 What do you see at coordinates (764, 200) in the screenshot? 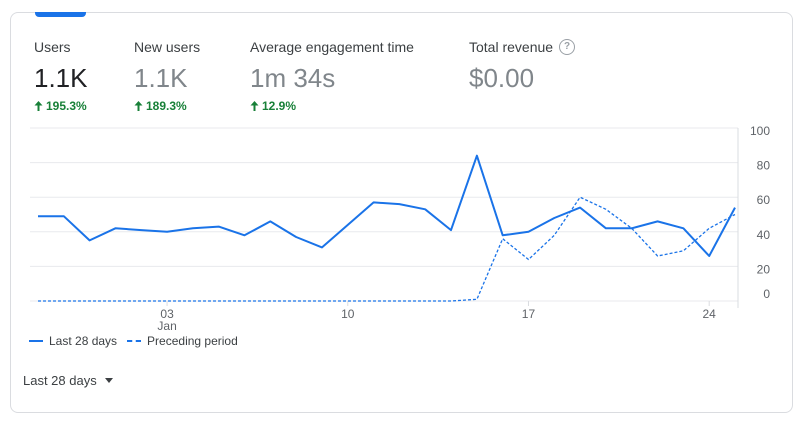
I see `y-tick-label: 60` at bounding box center [764, 200].